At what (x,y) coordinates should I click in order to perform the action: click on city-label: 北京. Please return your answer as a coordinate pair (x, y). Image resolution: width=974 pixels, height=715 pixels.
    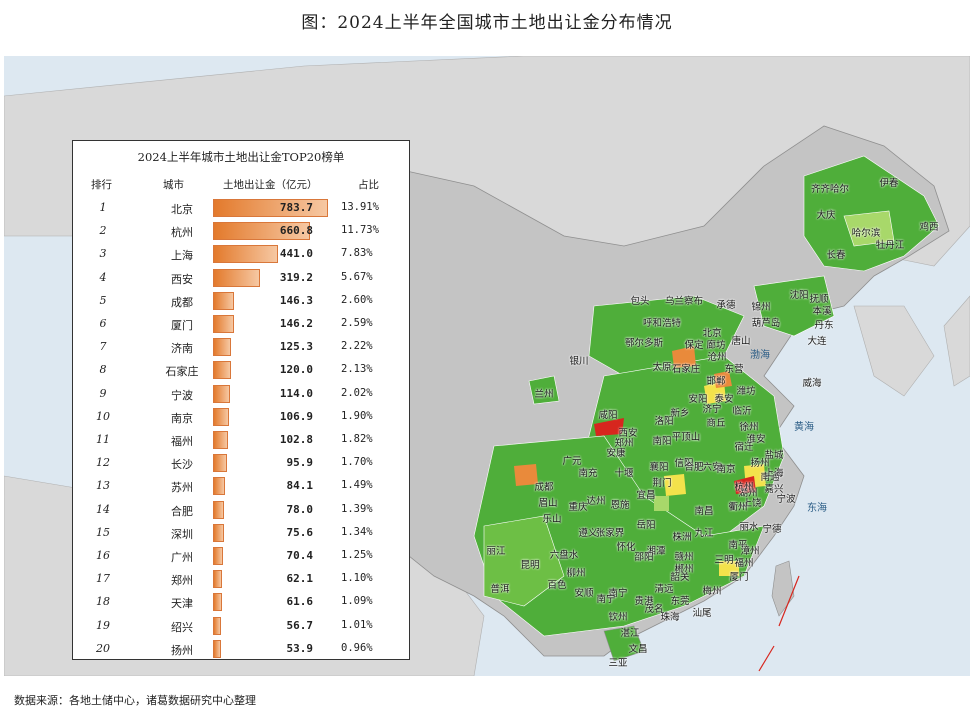
    Looking at the image, I should click on (712, 333).